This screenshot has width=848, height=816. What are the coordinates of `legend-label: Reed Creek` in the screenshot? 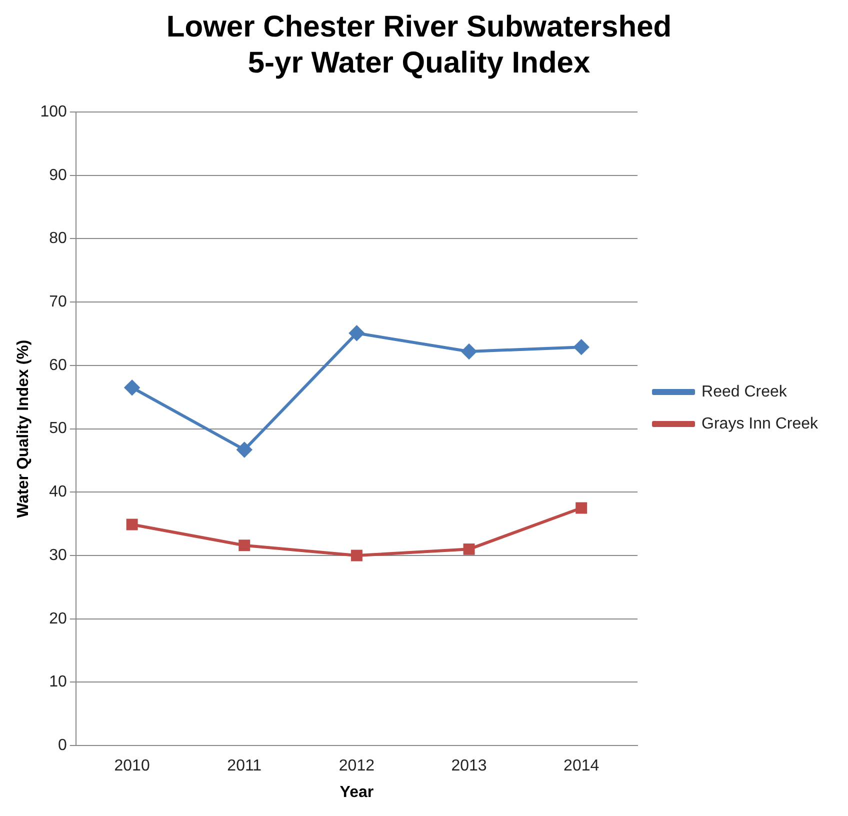 It's located at (745, 391).